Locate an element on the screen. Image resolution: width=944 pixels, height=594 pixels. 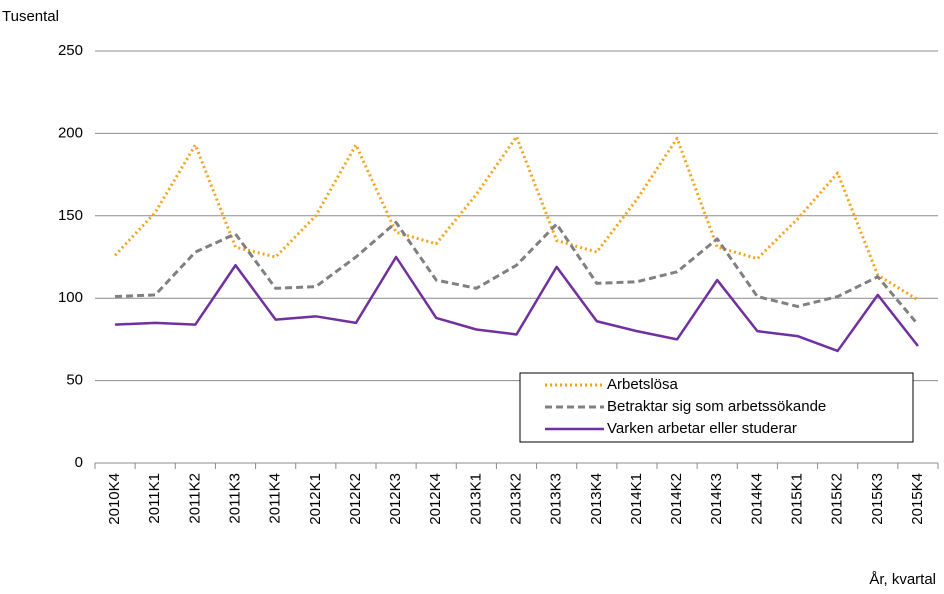
x-tick-label: 2012K3 is located at coordinates (395, 499).